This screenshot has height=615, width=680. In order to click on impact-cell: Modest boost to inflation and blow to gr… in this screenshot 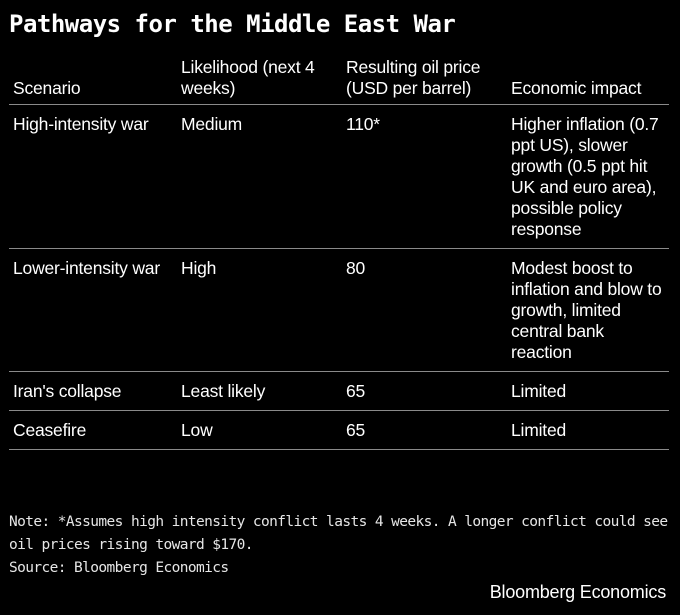, I will do `click(588, 310)`.